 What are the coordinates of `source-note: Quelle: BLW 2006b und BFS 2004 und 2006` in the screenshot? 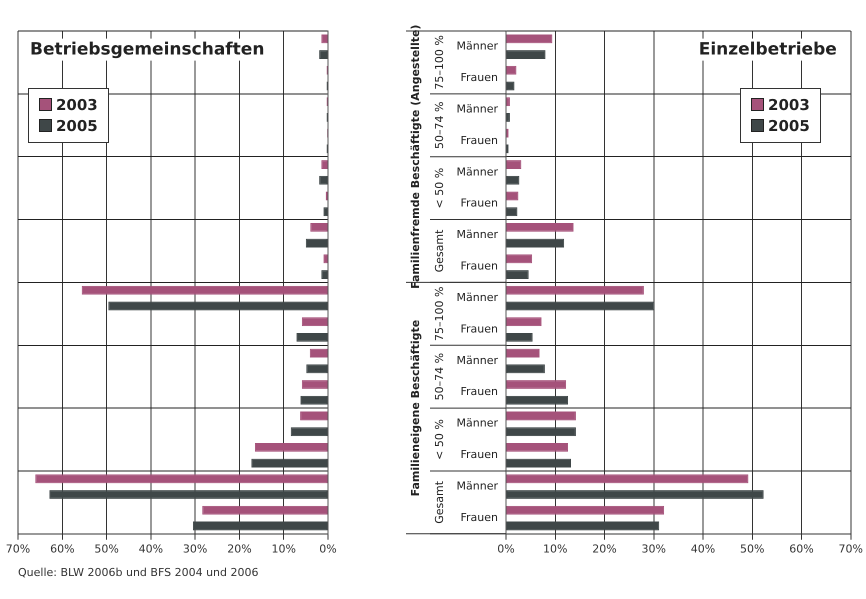 It's located at (138, 572).